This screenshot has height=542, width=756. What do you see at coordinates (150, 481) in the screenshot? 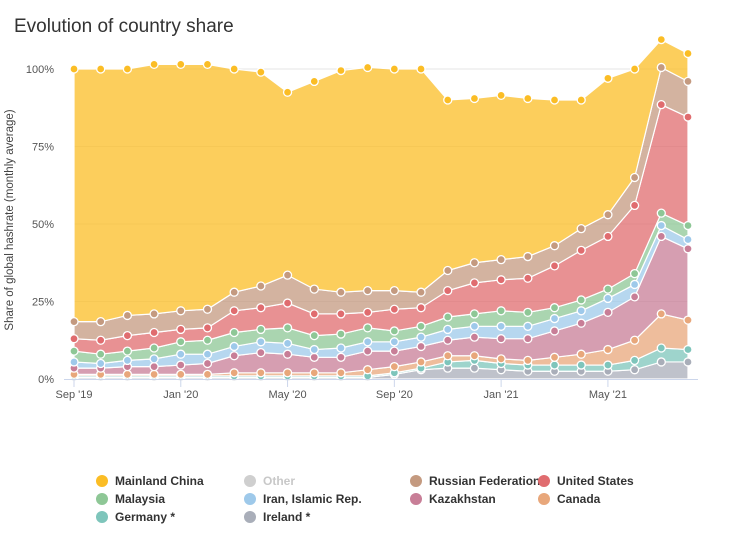
I see `legend-item-mainland-china: Mainland China` at bounding box center [150, 481].